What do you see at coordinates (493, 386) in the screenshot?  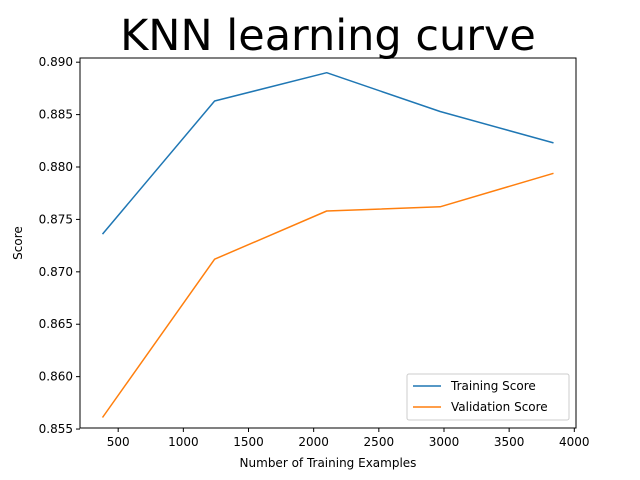 I see `legend-label-training-score: Training Score` at bounding box center [493, 386].